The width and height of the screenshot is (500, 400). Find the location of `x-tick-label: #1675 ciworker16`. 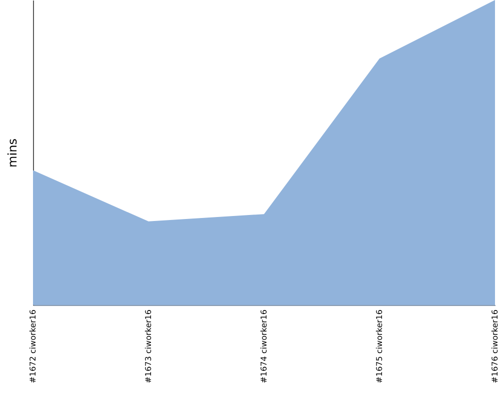

x-tick-label: #1675 ciworker16 is located at coordinates (379, 347).